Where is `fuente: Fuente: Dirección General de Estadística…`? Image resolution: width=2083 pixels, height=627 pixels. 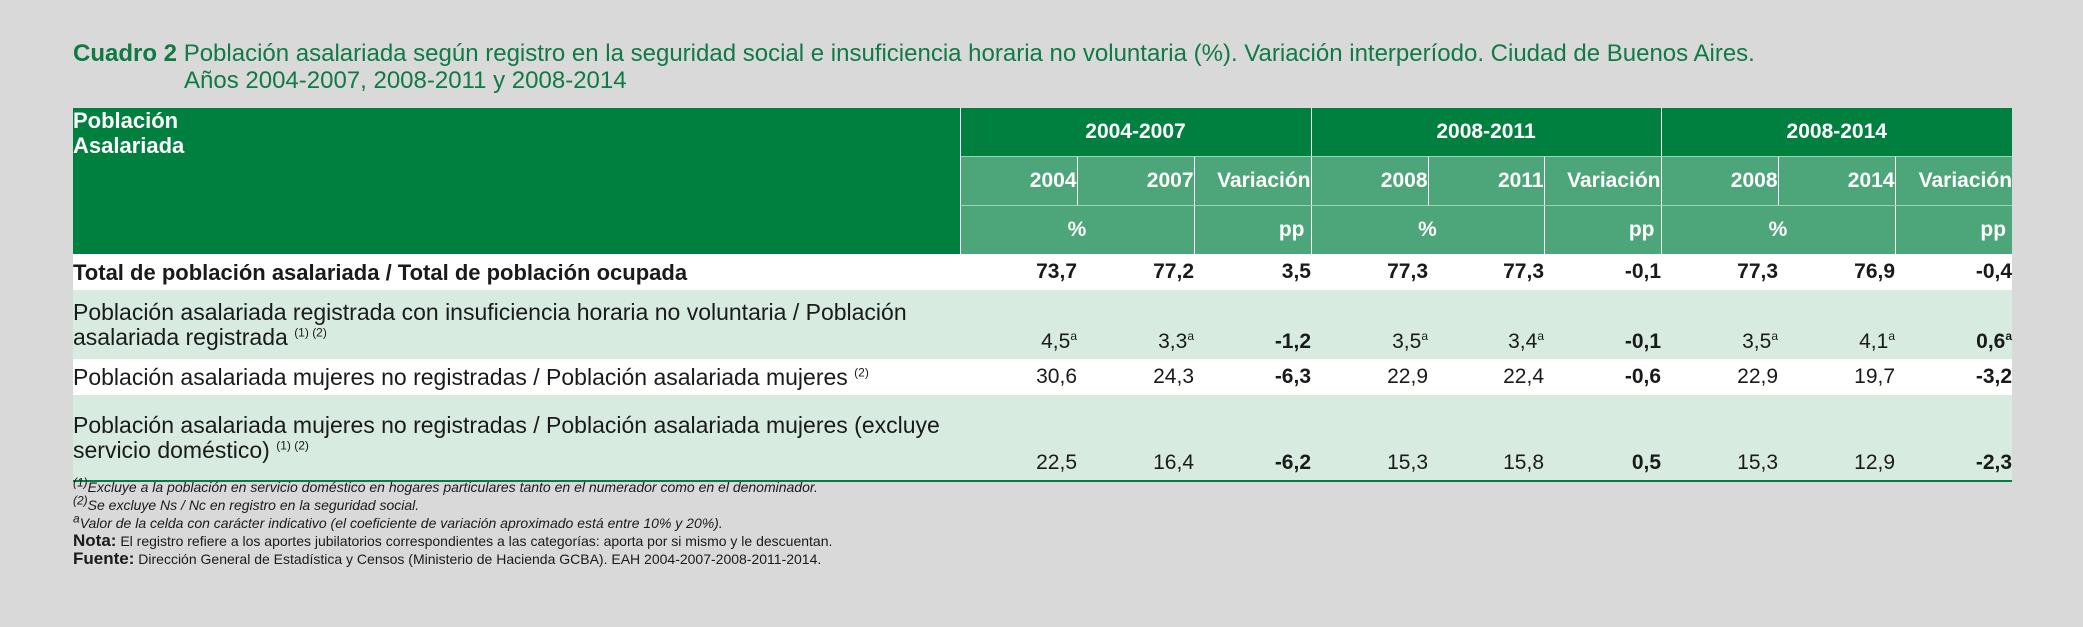 fuente: Fuente: Dirección General de Estadística… is located at coordinates (447, 558).